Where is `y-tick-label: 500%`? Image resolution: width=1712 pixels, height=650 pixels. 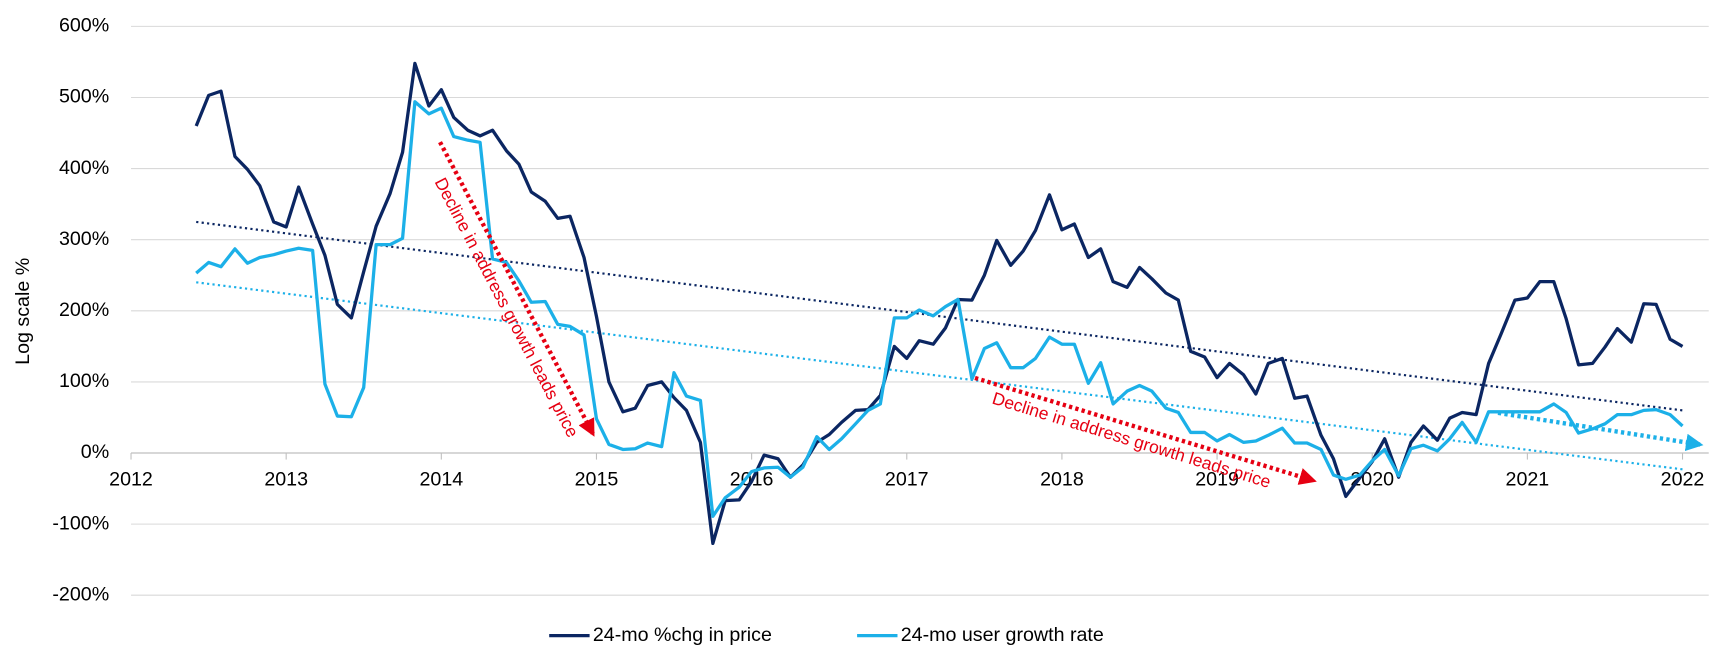 y-tick-label: 500% is located at coordinates (84, 97).